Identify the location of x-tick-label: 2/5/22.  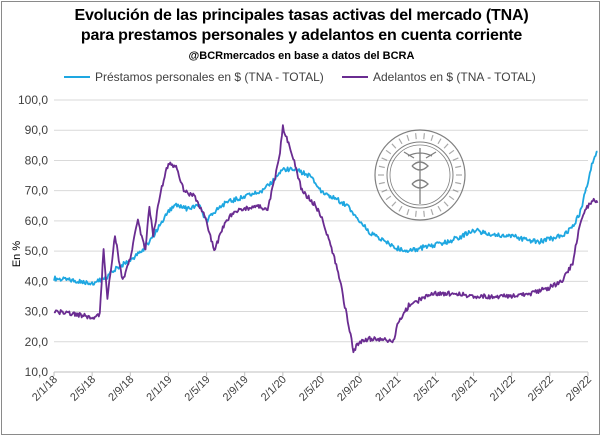
(541, 389).